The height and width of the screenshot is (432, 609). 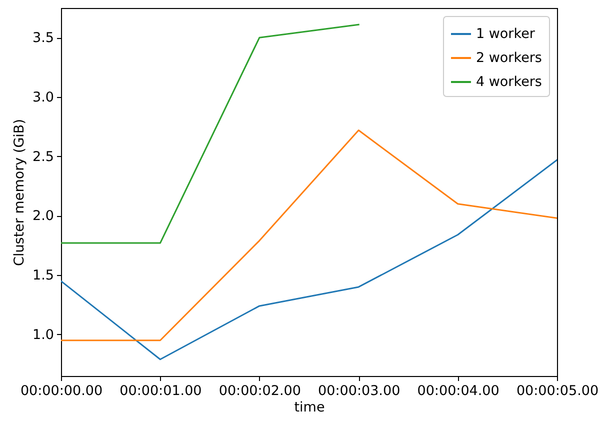 What do you see at coordinates (458, 391) in the screenshot?
I see `x-tick-label: 00:00:04.00` at bounding box center [458, 391].